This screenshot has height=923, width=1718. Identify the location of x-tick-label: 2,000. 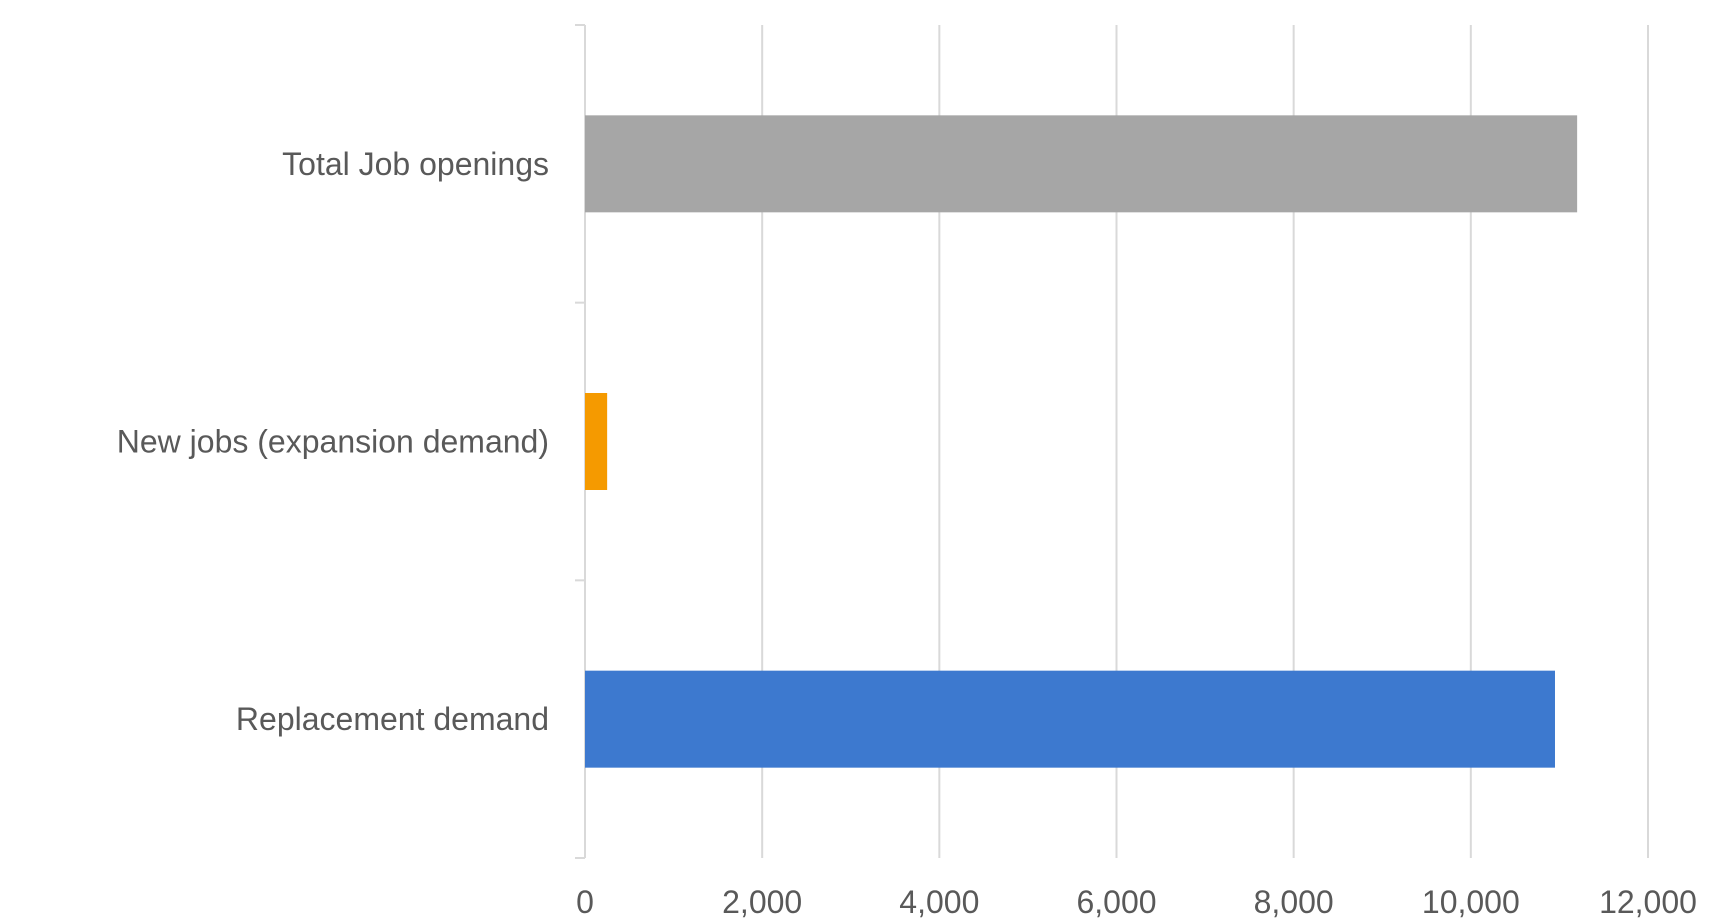
(762, 902).